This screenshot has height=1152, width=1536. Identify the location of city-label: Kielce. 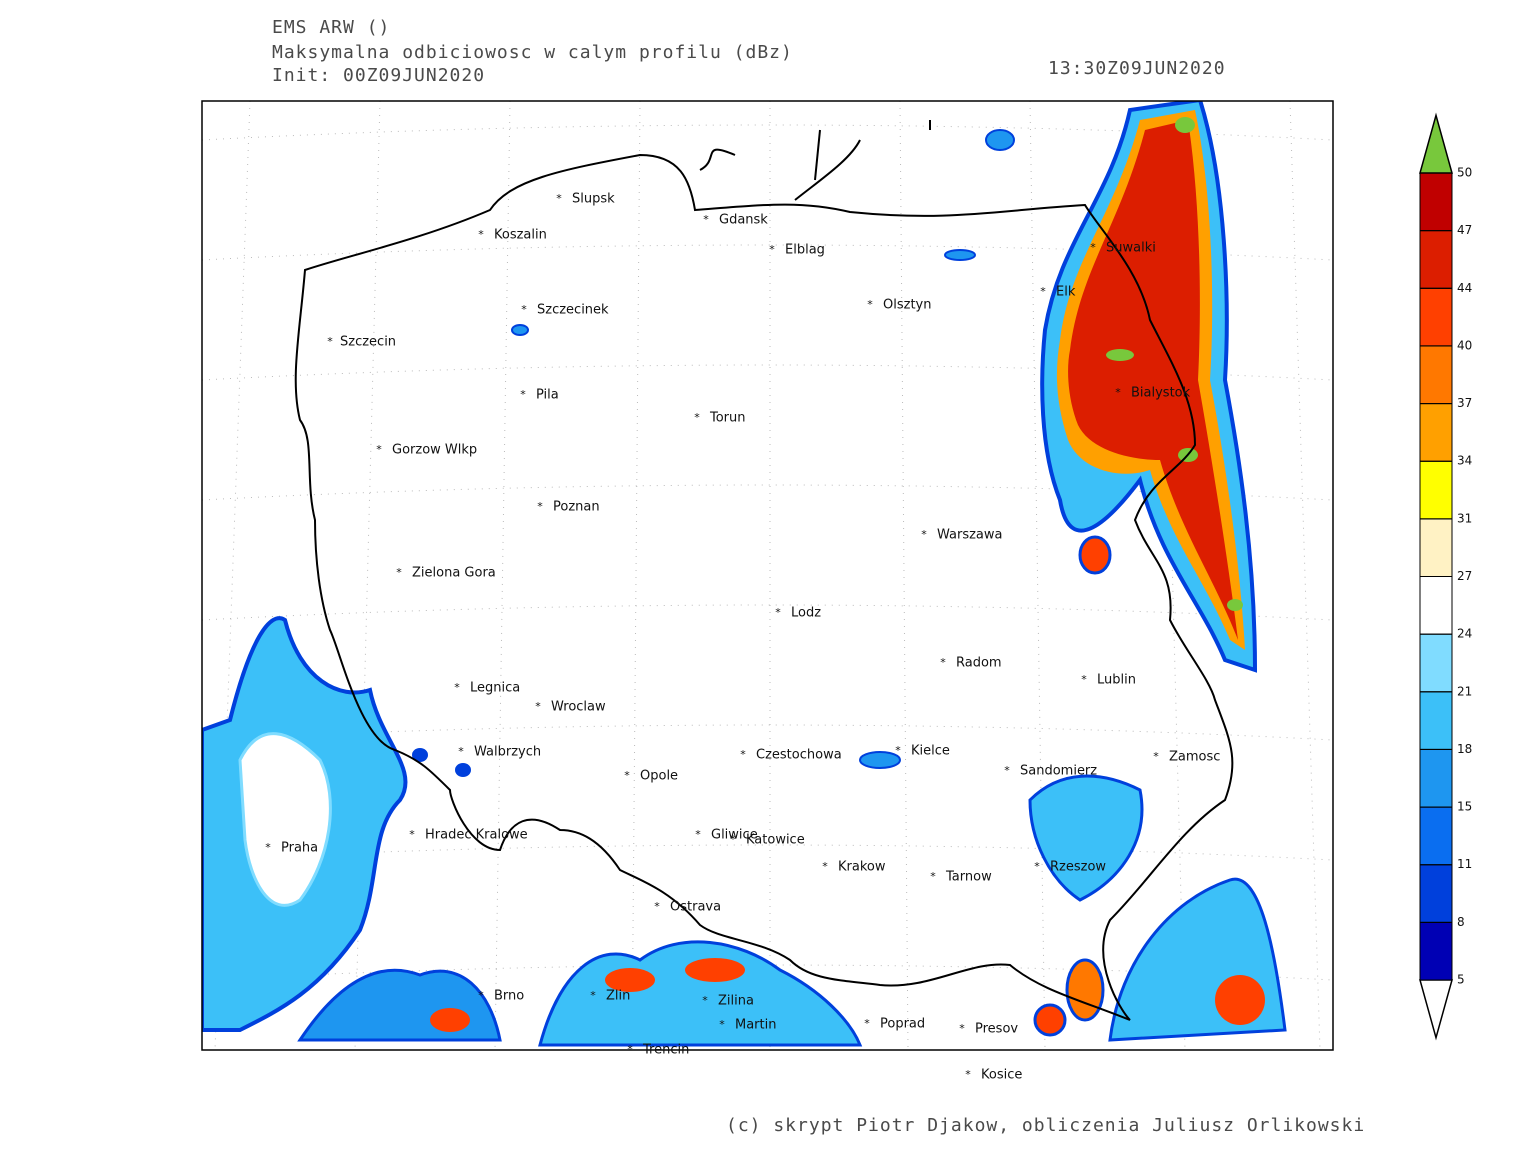
(930, 751).